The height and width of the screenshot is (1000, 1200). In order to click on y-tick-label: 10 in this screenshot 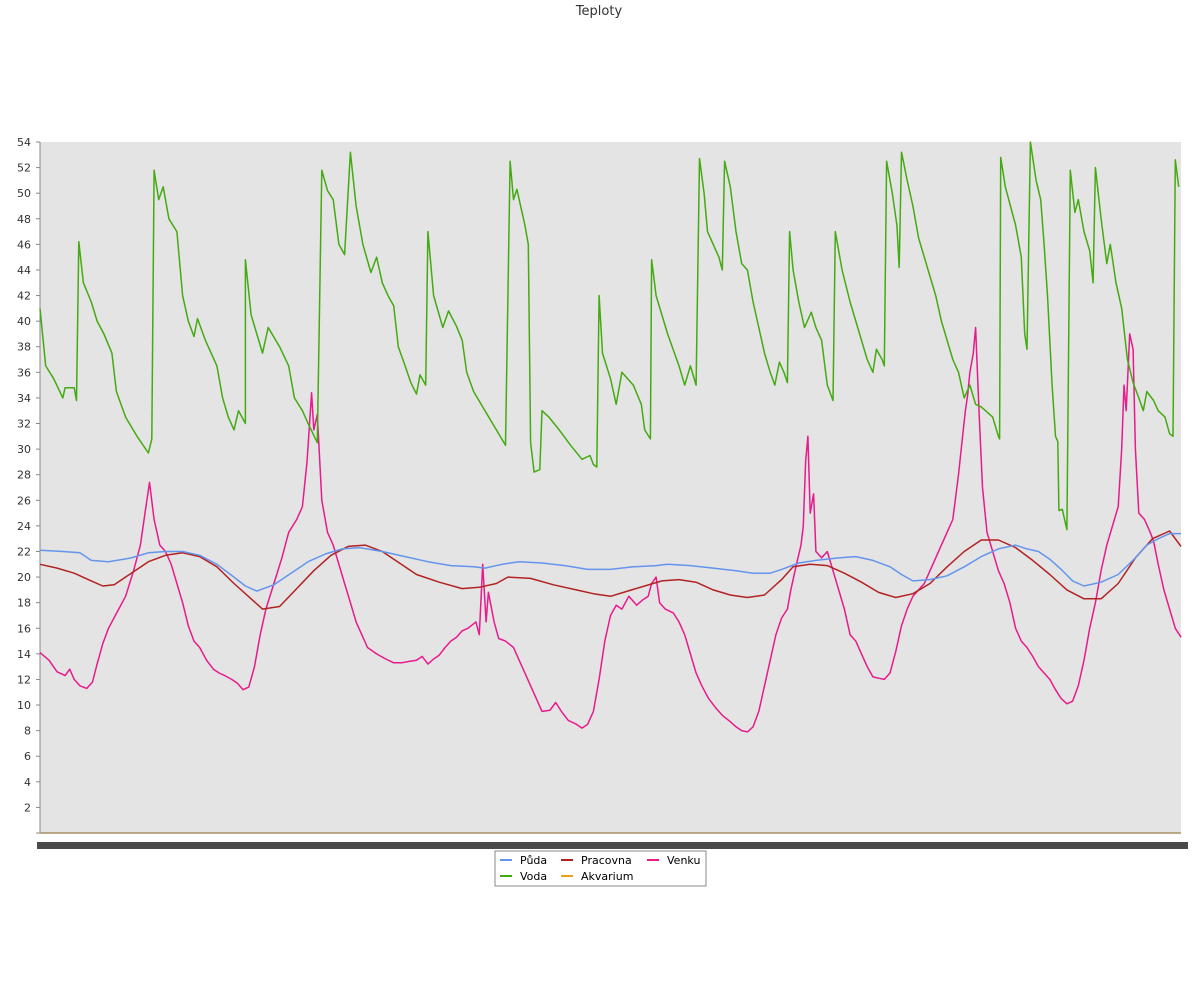, I will do `click(24, 705)`.